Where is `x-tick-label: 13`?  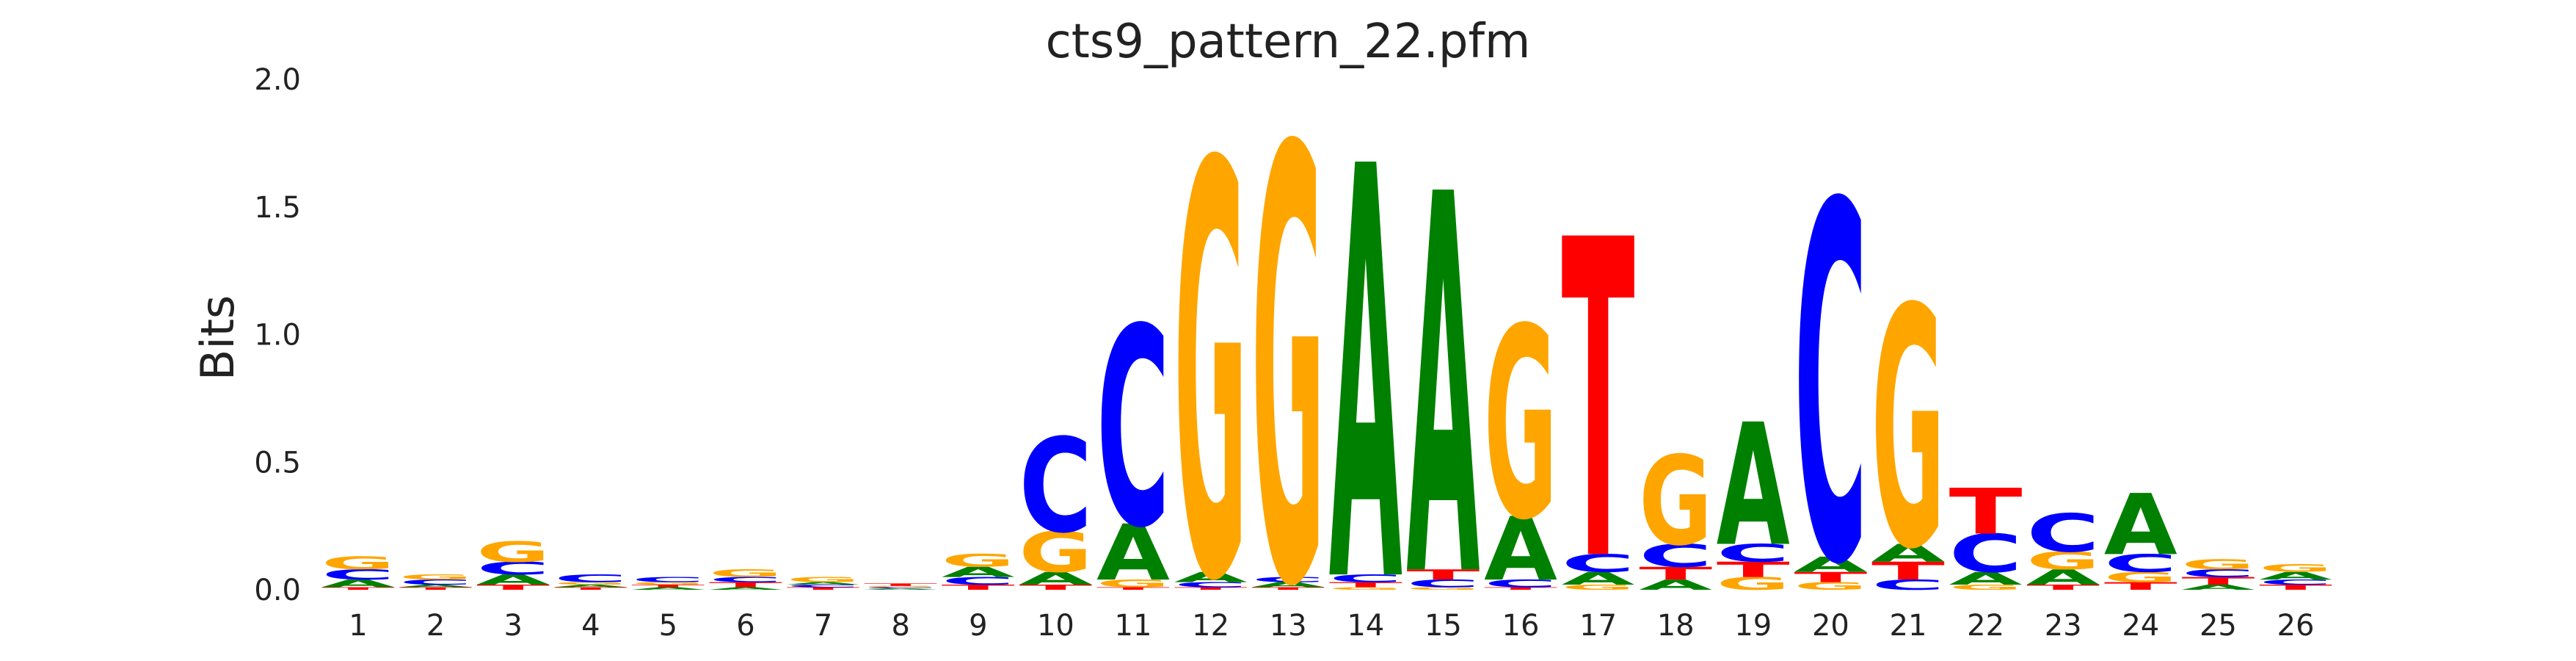
x-tick-label: 13 is located at coordinates (1288, 626).